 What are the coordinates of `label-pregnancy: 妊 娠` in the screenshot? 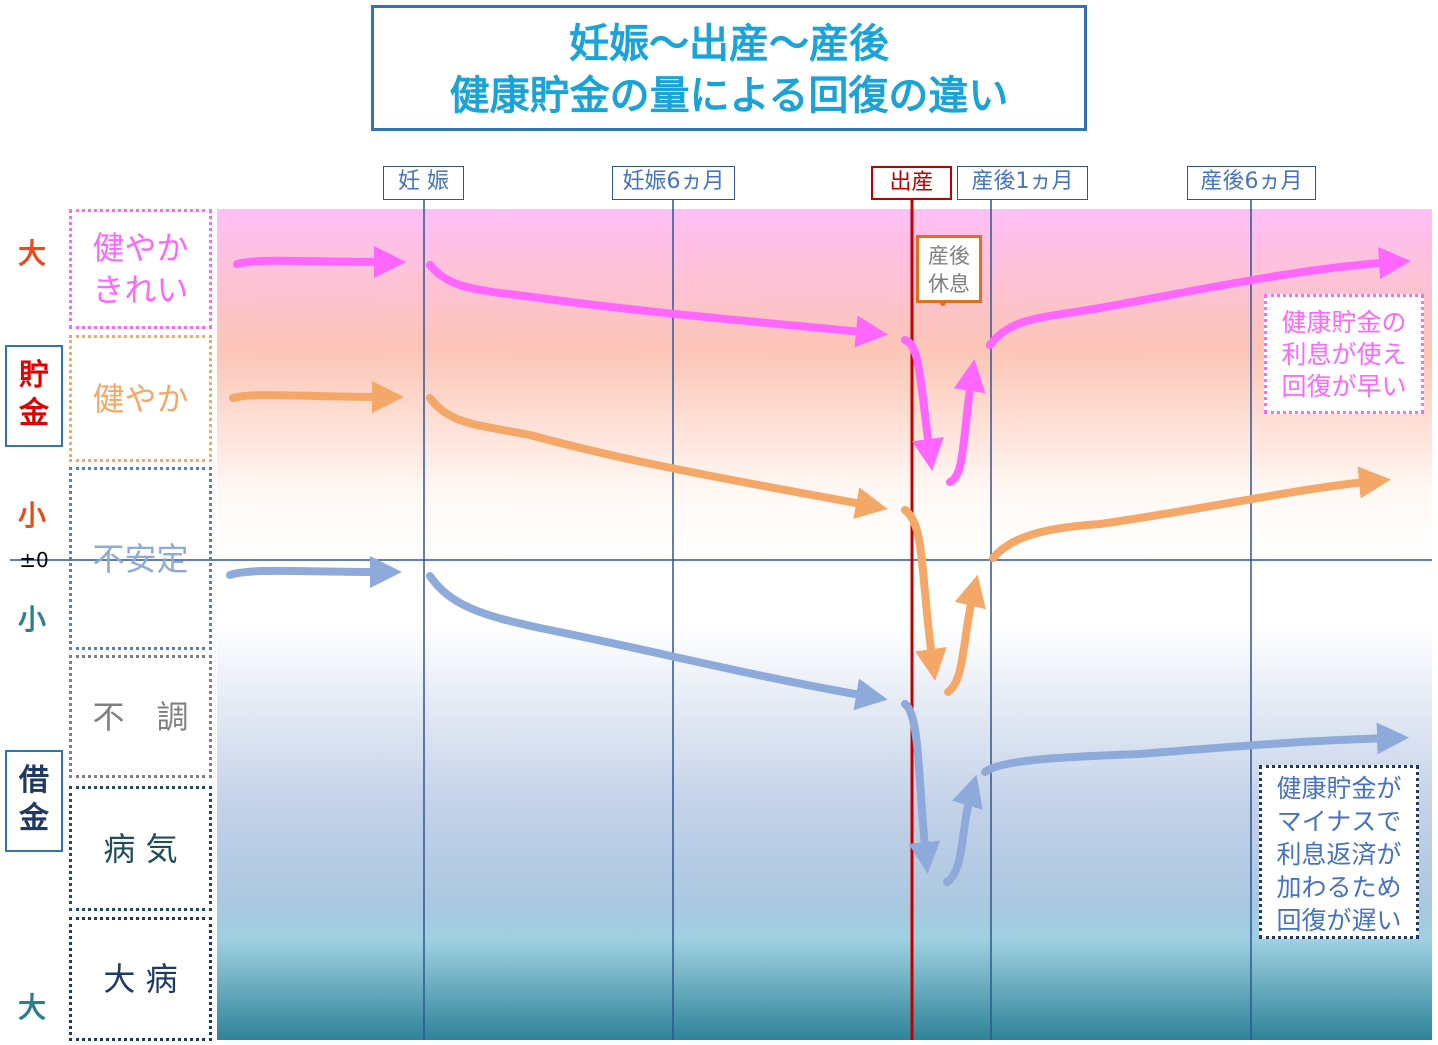 It's located at (423, 183).